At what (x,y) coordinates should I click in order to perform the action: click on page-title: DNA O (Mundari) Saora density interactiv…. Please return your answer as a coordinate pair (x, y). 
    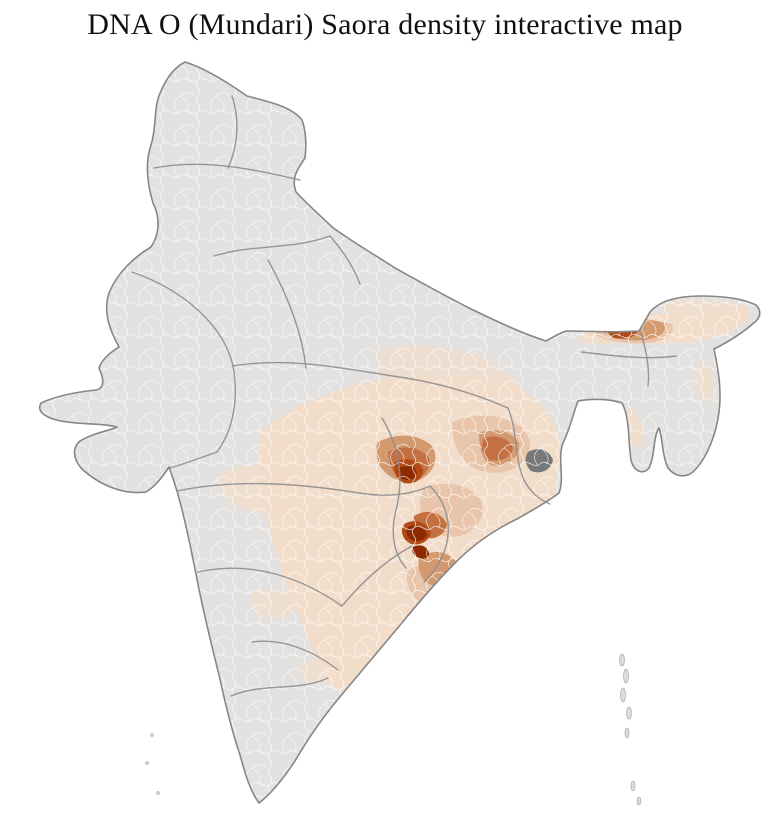
    Looking at the image, I should click on (385, 24).